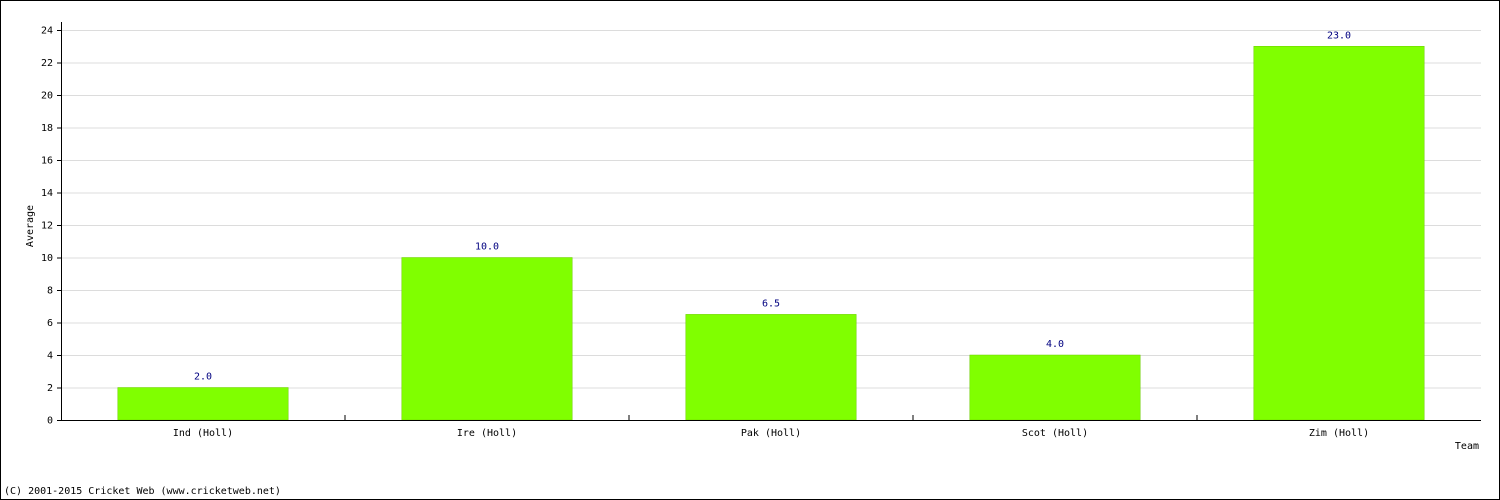 Image resolution: width=1500 pixels, height=500 pixels. I want to click on y-tick-label: 12, so click(47, 226).